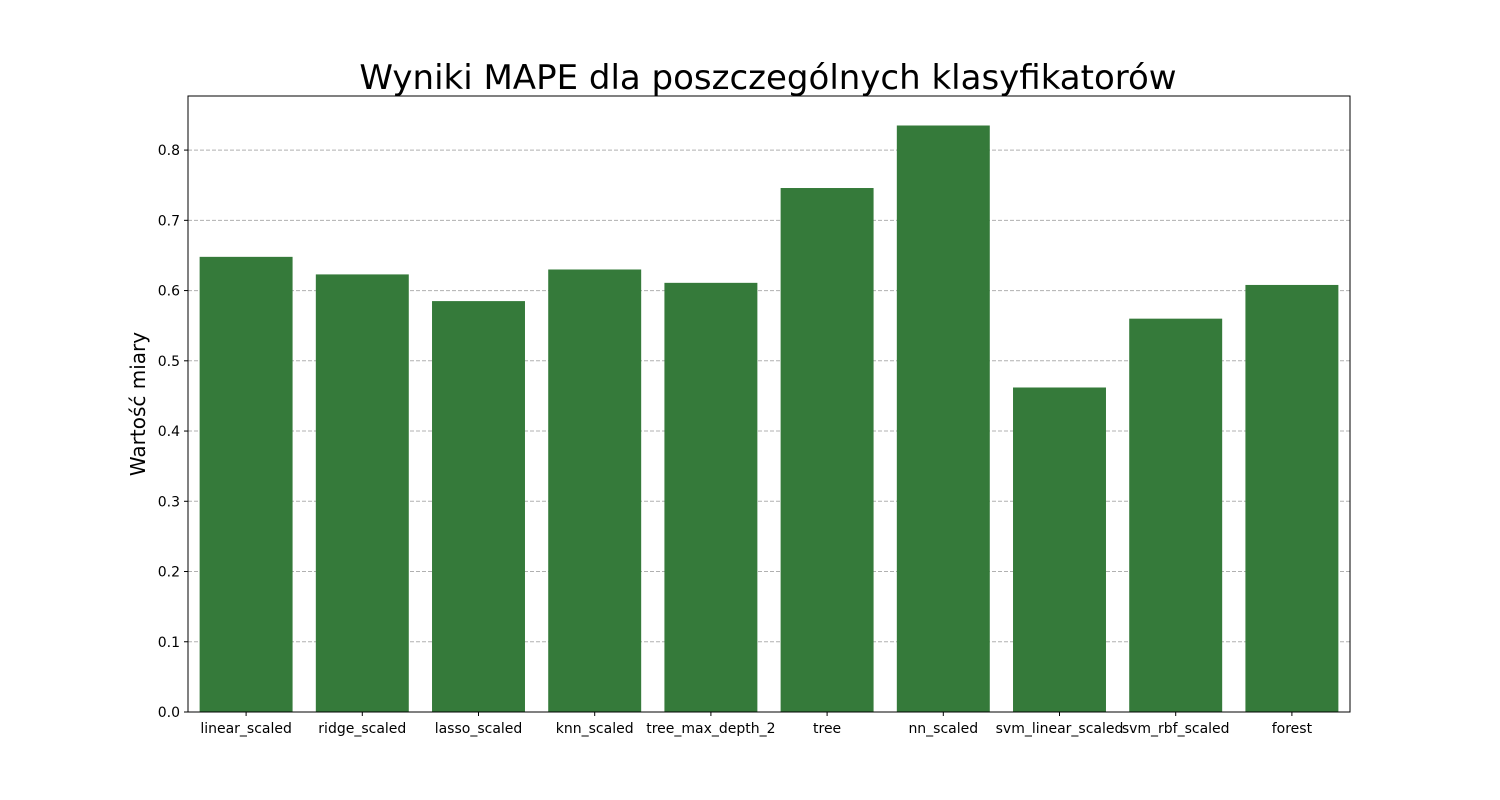 The width and height of the screenshot is (1500, 800). I want to click on x-tick-label: nn_scaled, so click(943, 729).